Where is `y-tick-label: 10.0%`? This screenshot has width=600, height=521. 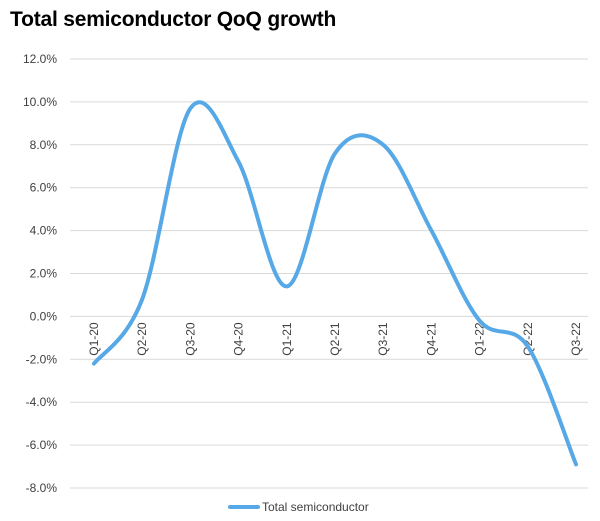 y-tick-label: 10.0% is located at coordinates (40, 102).